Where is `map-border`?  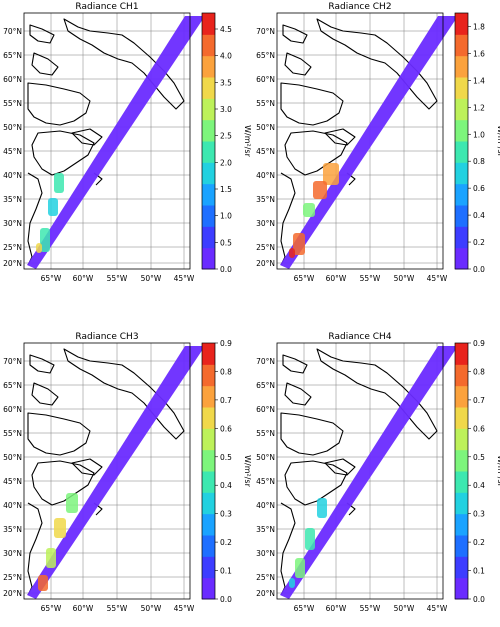
map-border is located at coordinates (107, 141).